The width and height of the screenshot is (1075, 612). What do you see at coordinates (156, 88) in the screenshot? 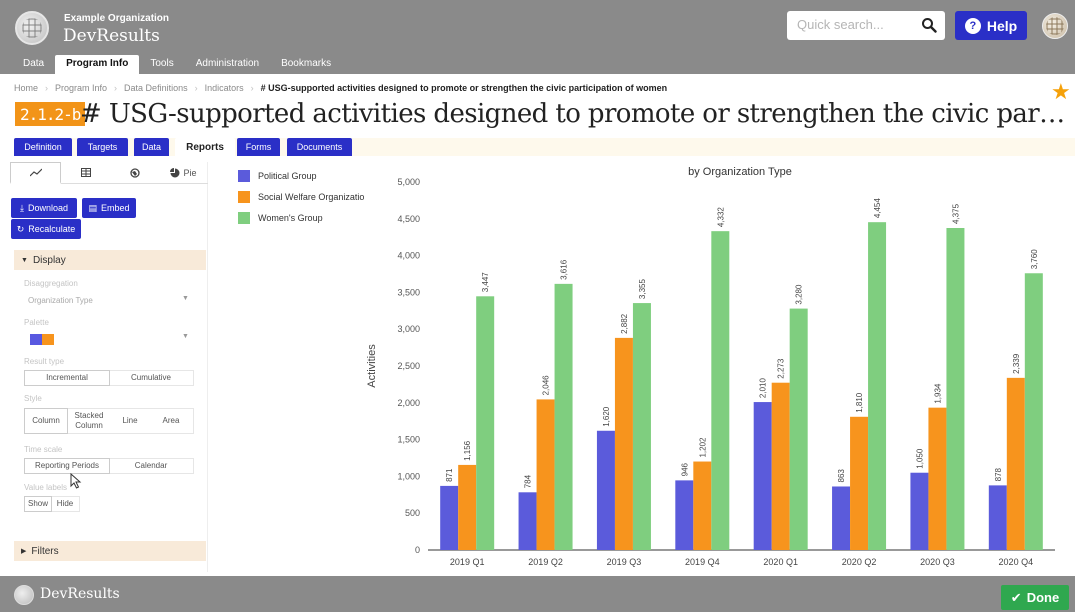
I see `breadcrumb-data-definitions: Data Definitions` at bounding box center [156, 88].